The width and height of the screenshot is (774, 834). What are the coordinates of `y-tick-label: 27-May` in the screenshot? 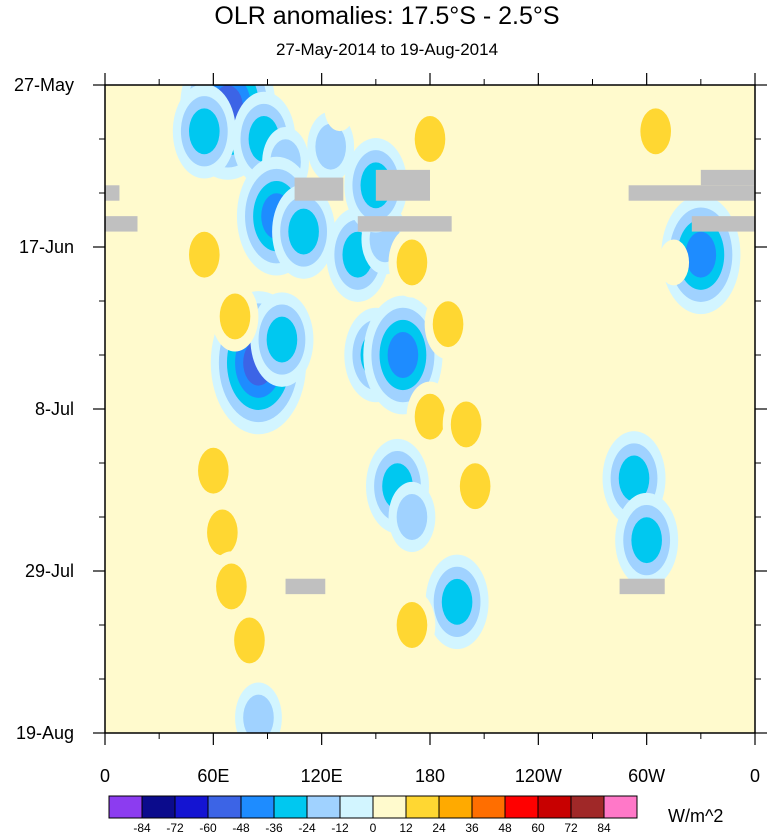 It's located at (44, 85).